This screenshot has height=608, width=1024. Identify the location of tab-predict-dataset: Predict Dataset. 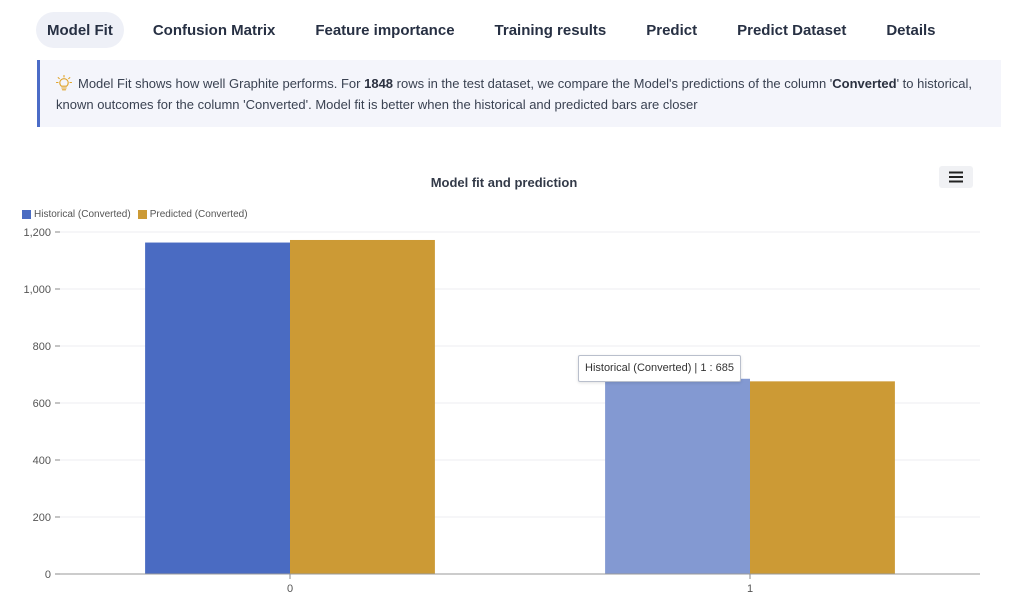
(792, 30).